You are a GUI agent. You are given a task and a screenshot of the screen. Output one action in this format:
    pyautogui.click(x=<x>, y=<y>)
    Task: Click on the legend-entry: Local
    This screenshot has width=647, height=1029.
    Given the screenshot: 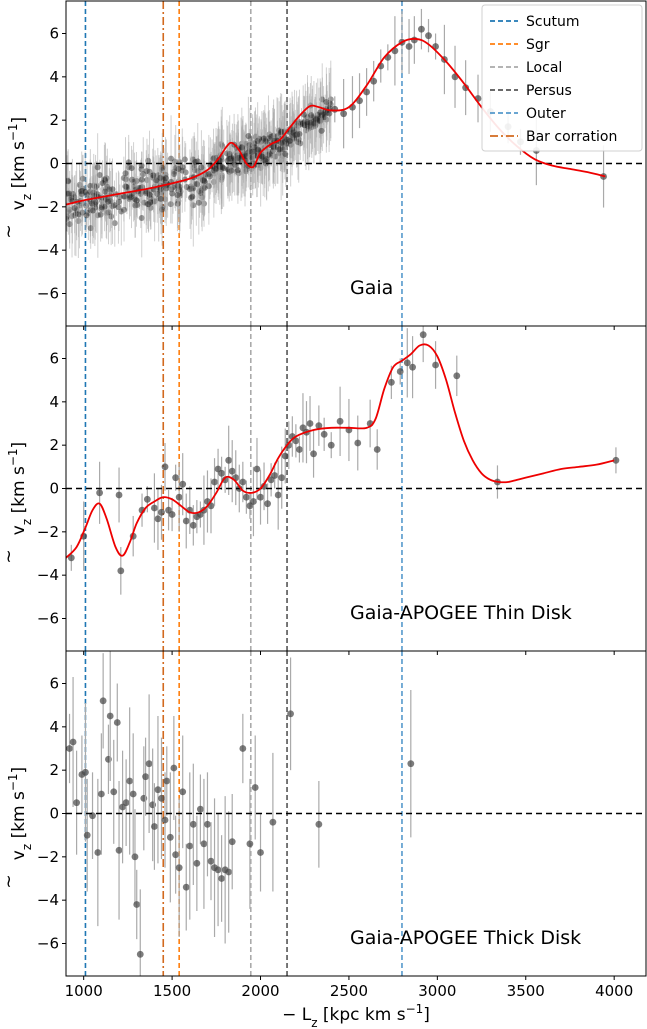 What is the action you would take?
    pyautogui.click(x=544, y=68)
    